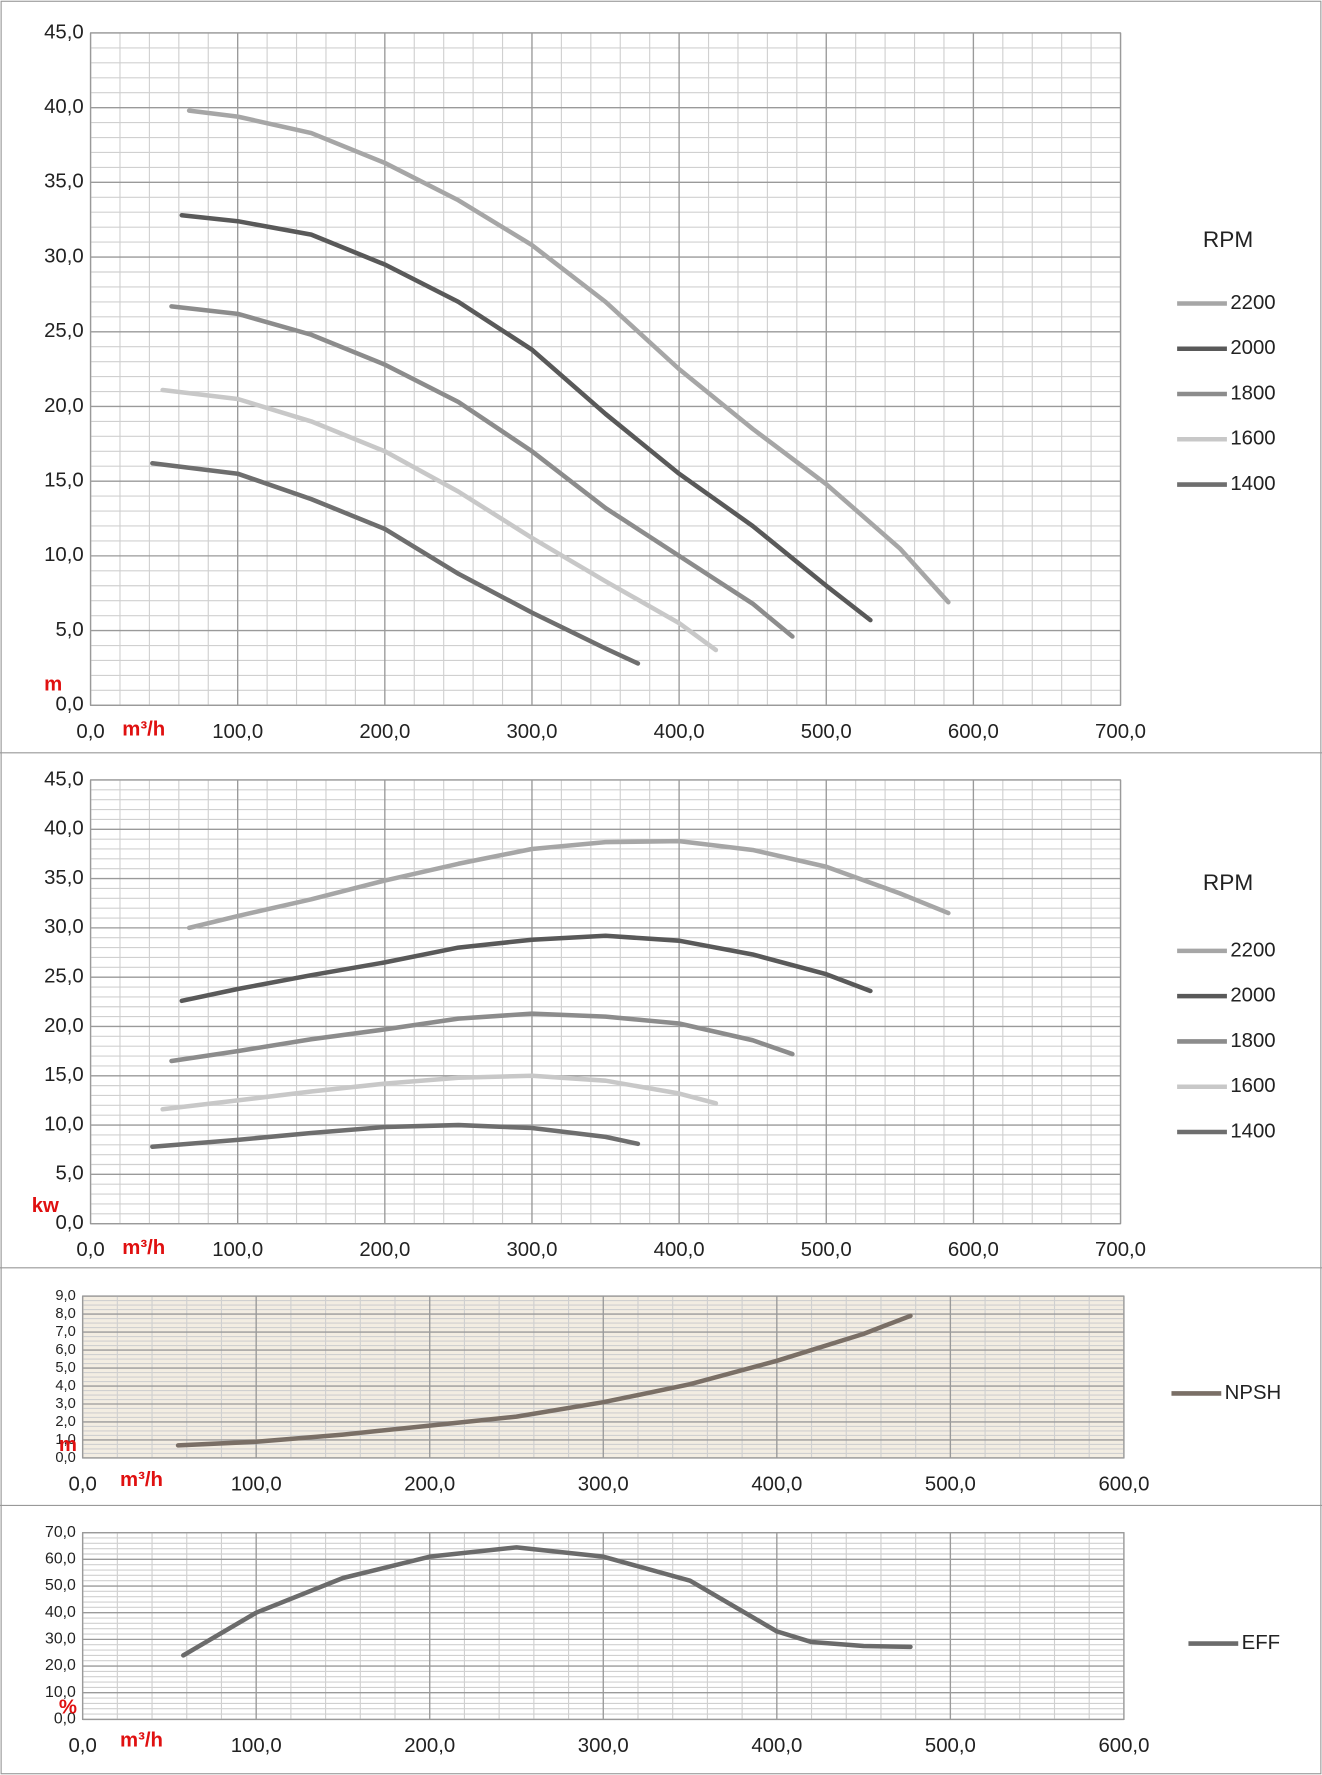 This screenshot has height=1775, width=1322. What do you see at coordinates (65, 1350) in the screenshot?
I see `y-tick-label: 6,0` at bounding box center [65, 1350].